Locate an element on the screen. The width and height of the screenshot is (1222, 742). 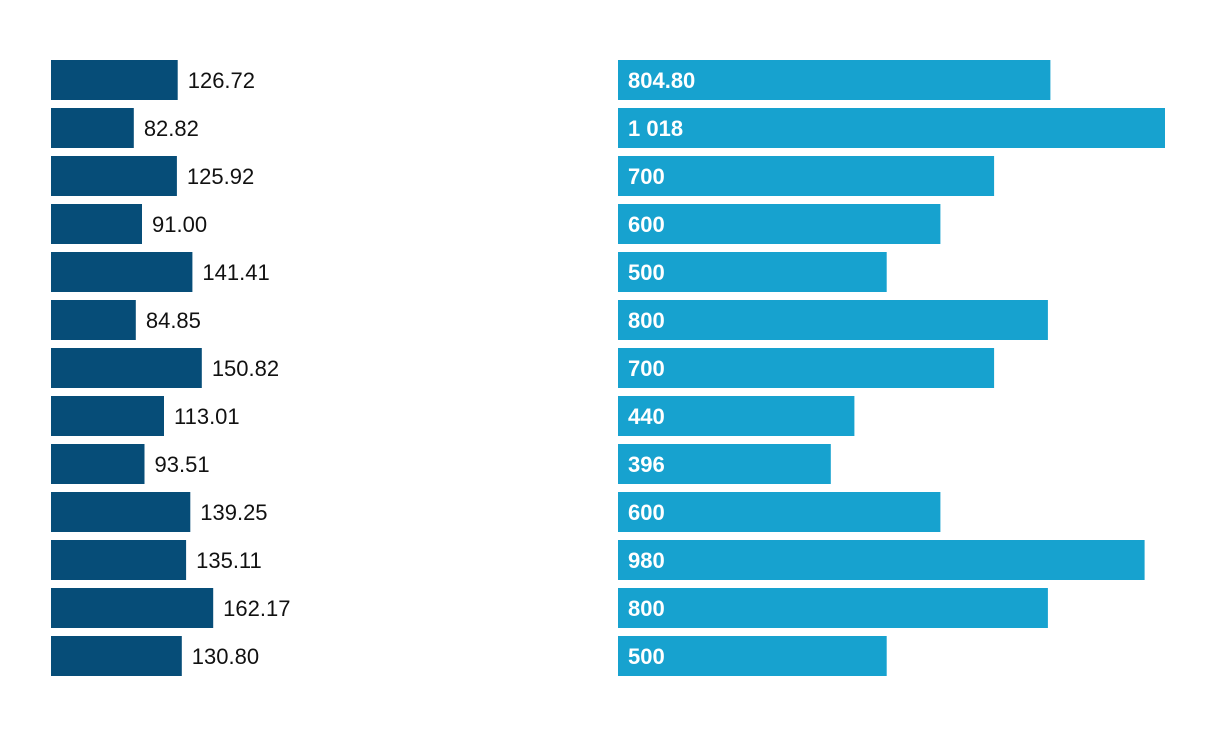
left-value-label: 139.25 is located at coordinates (233, 512).